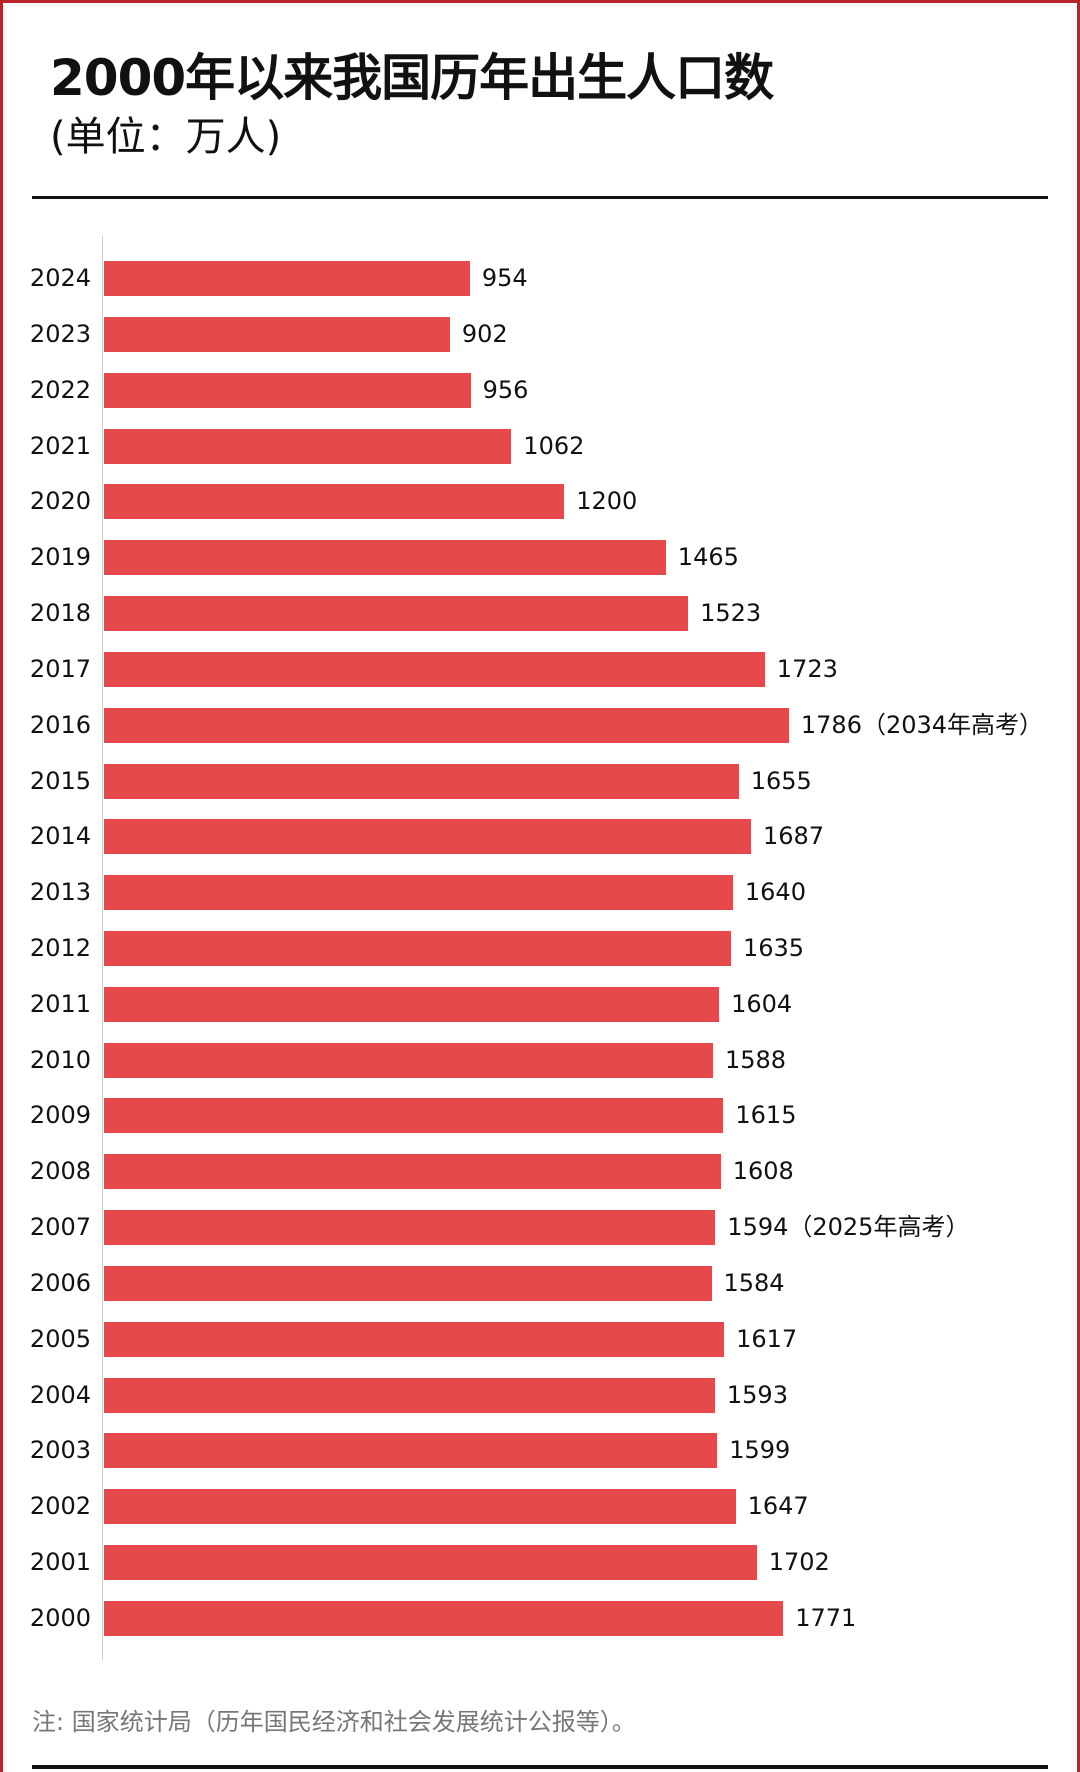 Image resolution: width=1080 pixels, height=1772 pixels. What do you see at coordinates (412, 78) in the screenshot?
I see `chart-title: 2000年以来我国历年出生人口数` at bounding box center [412, 78].